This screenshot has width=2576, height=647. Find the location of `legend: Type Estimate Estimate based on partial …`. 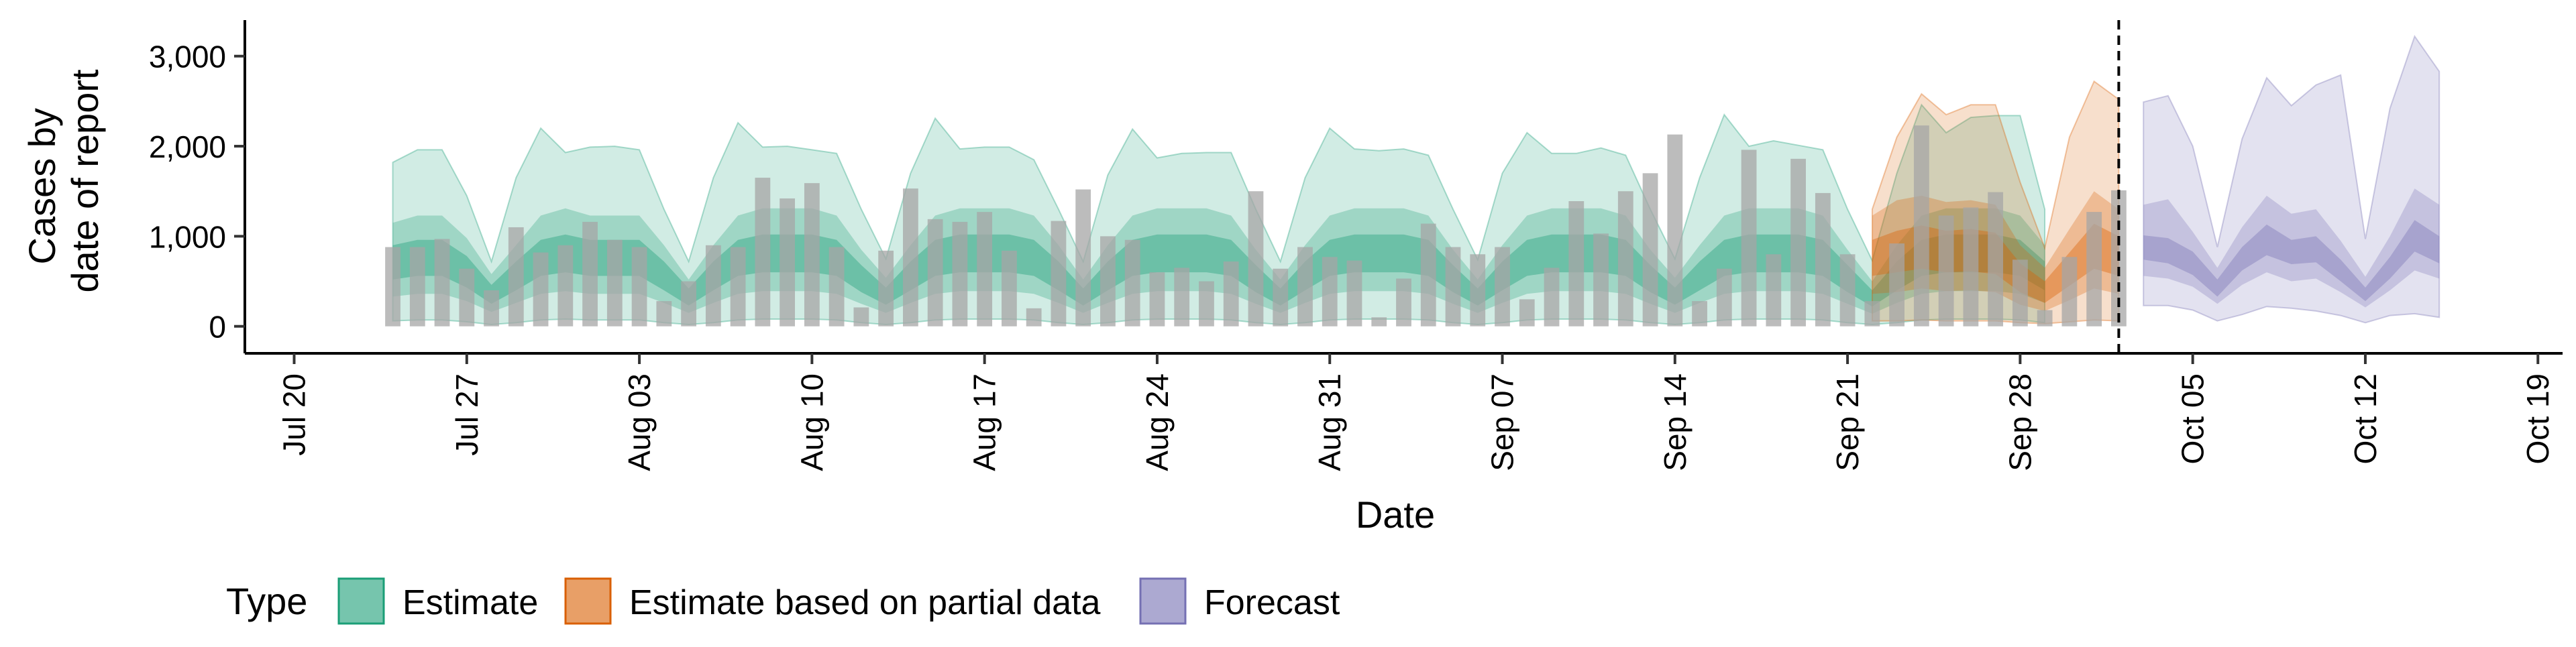

legend: Type Estimate Estimate based on partial … is located at coordinates (783, 601).